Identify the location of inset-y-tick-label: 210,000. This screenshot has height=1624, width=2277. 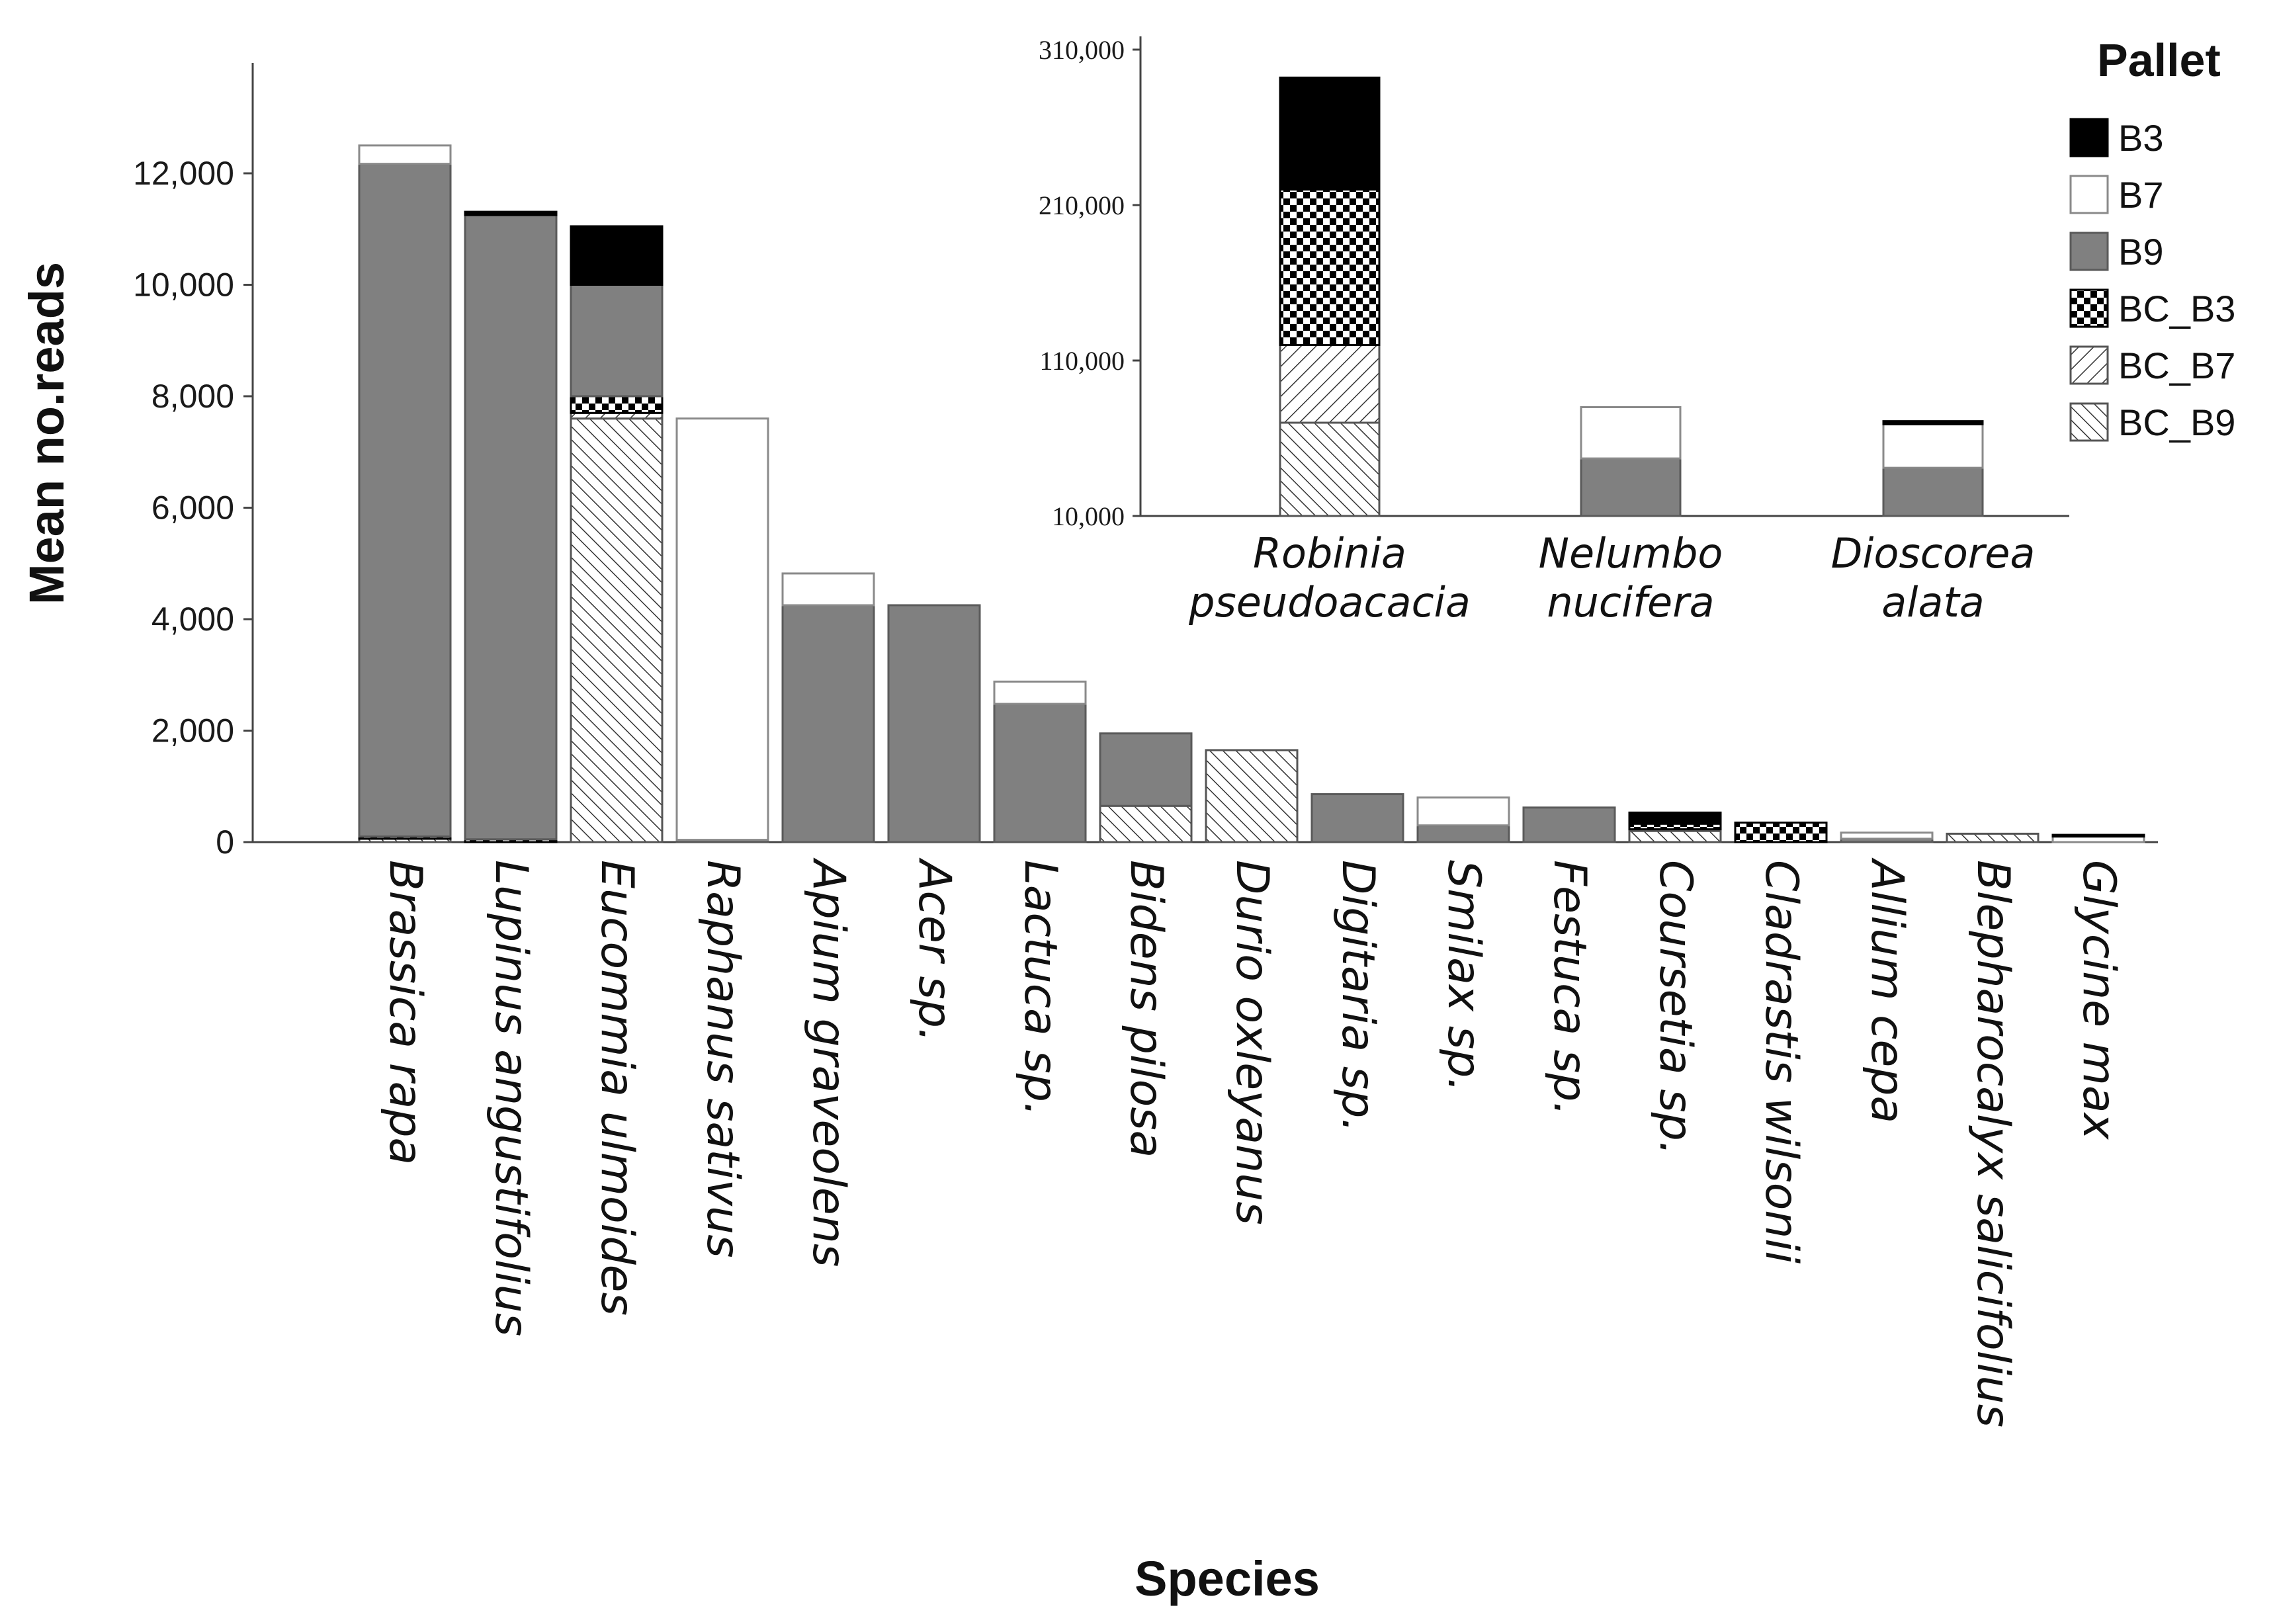
(1082, 205).